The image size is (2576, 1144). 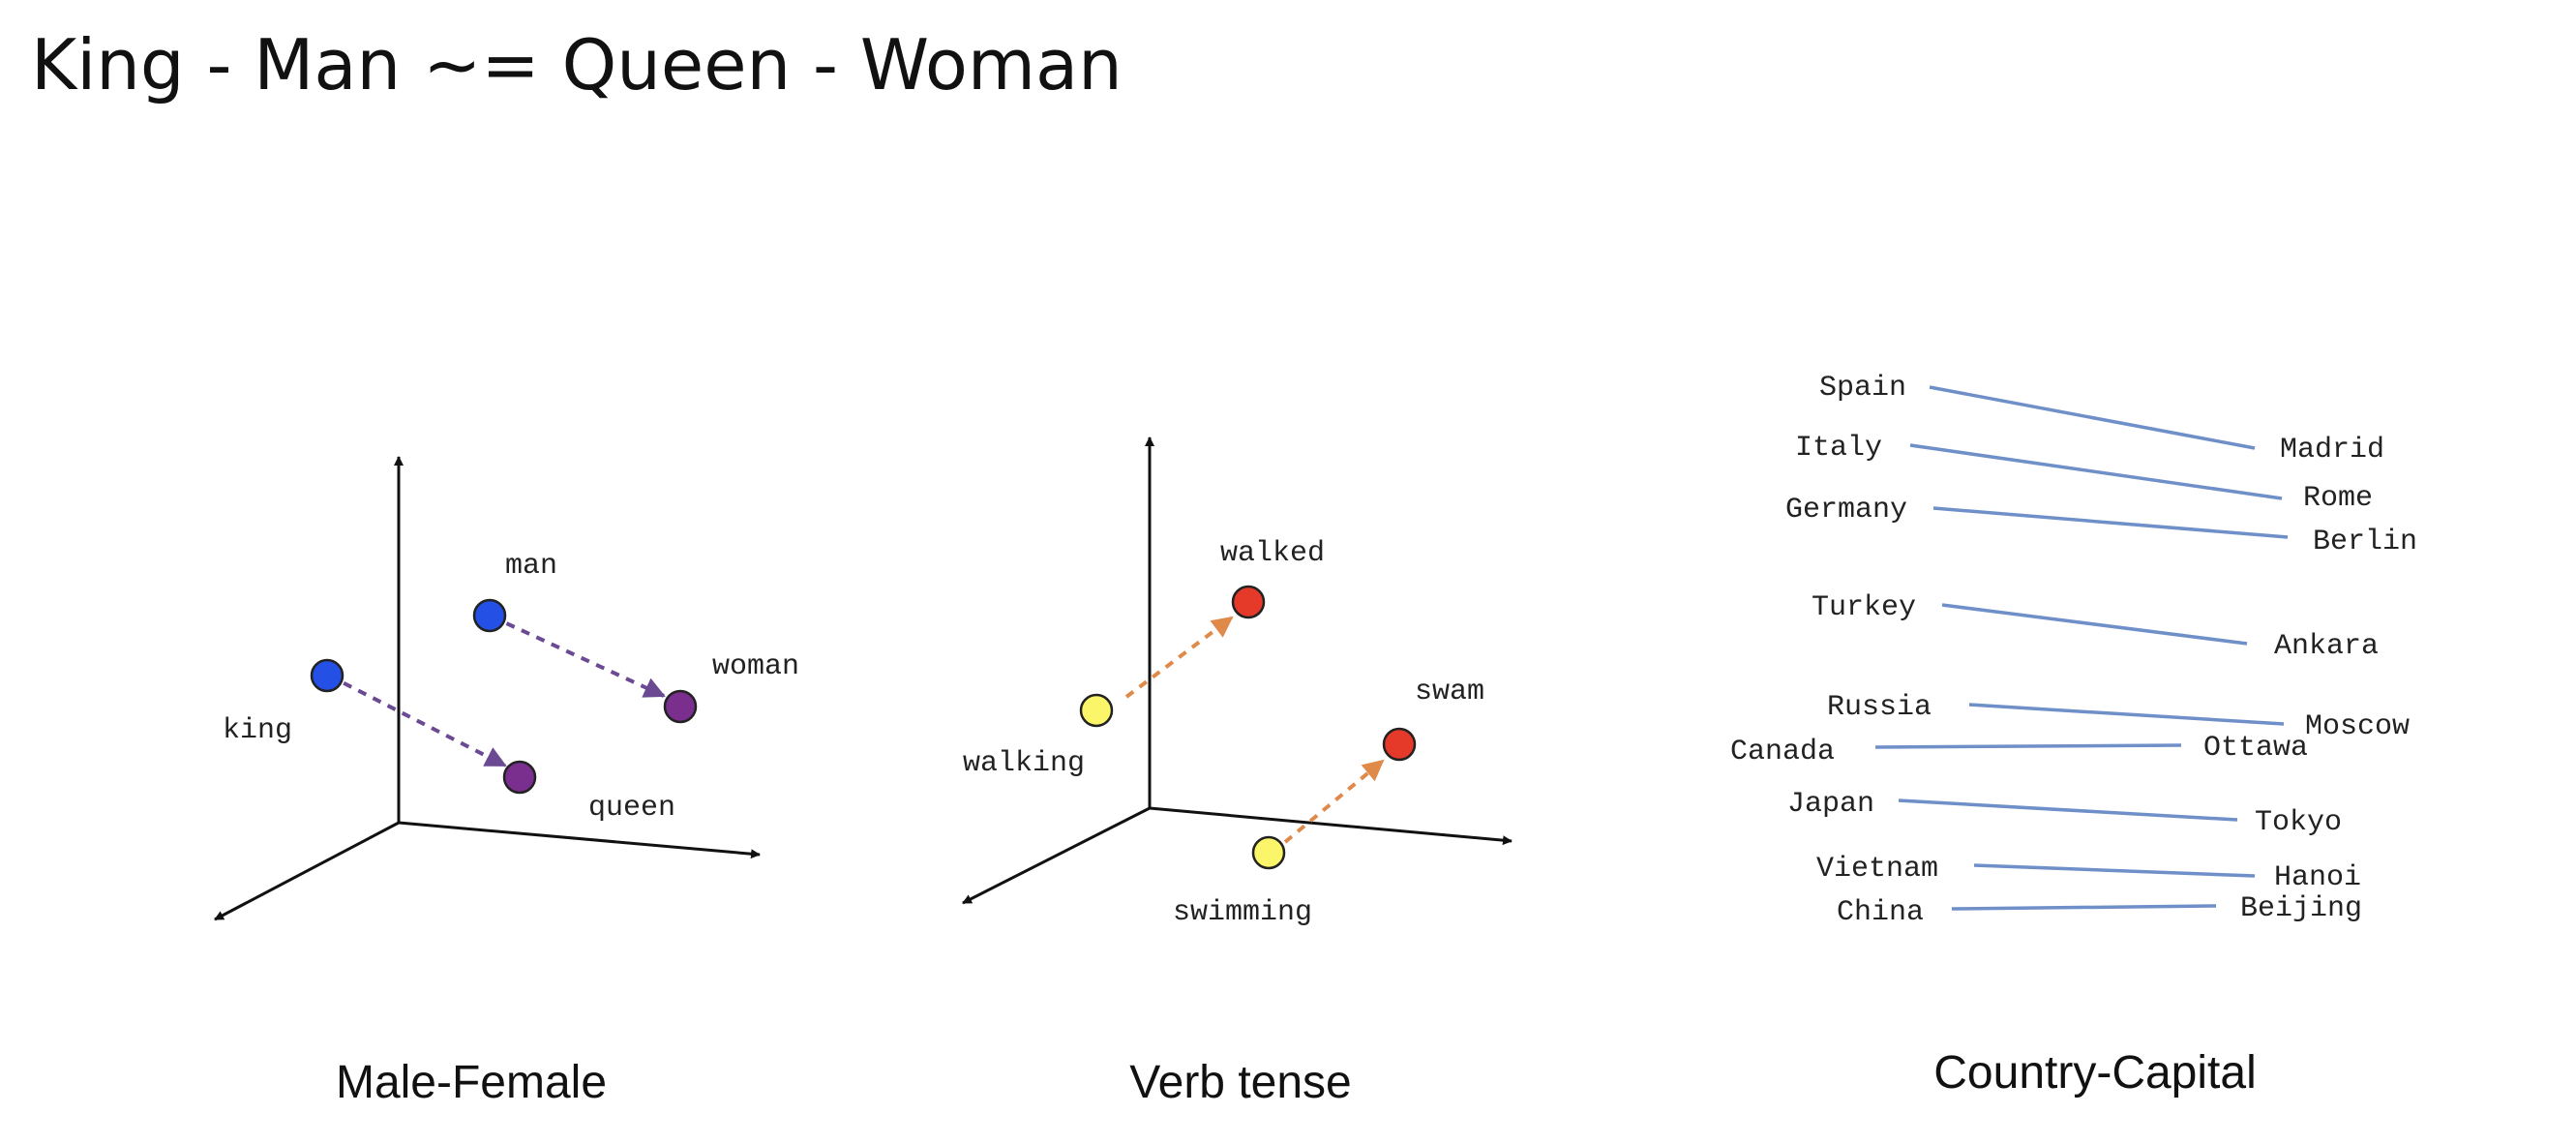 What do you see at coordinates (578, 656) in the screenshot?
I see `man-to-woman-arrow` at bounding box center [578, 656].